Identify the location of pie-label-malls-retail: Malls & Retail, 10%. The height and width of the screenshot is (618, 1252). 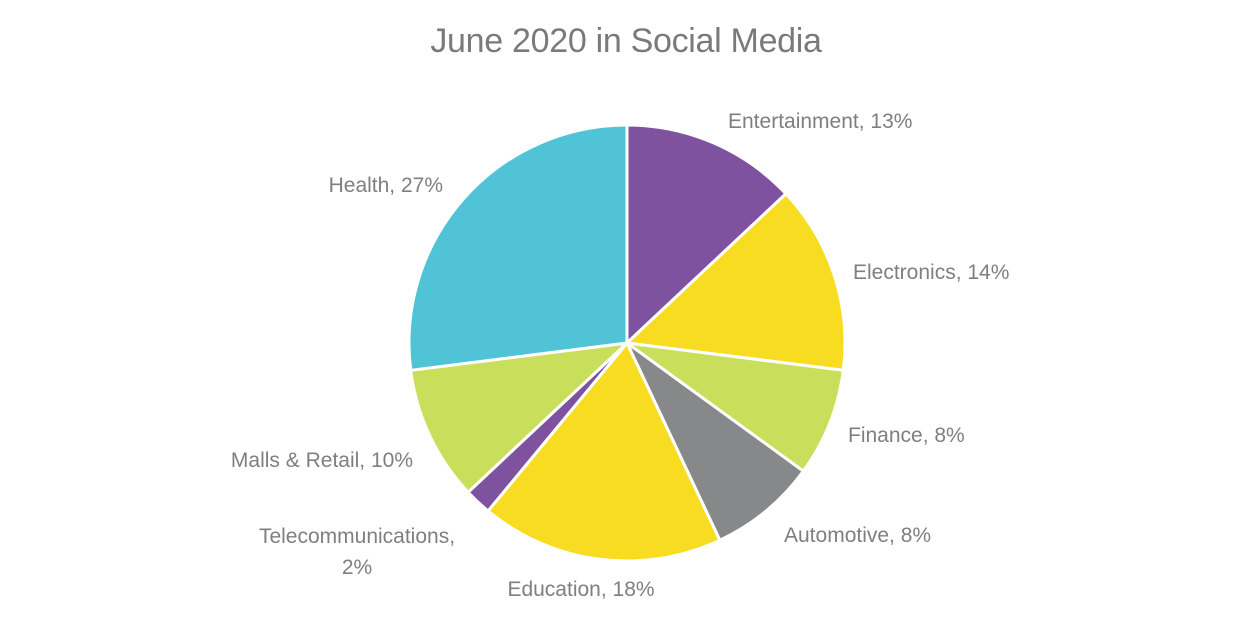
(322, 460).